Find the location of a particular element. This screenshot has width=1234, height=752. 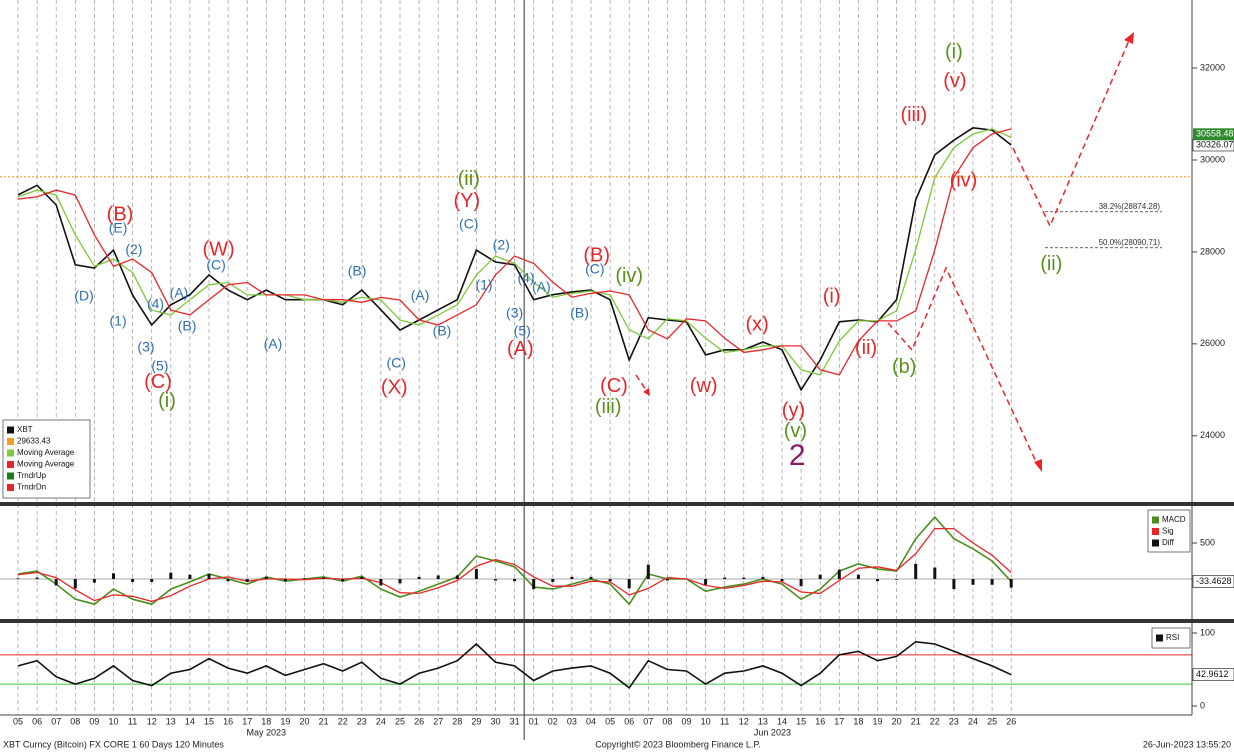

wave-label: (x) is located at coordinates (757, 324).